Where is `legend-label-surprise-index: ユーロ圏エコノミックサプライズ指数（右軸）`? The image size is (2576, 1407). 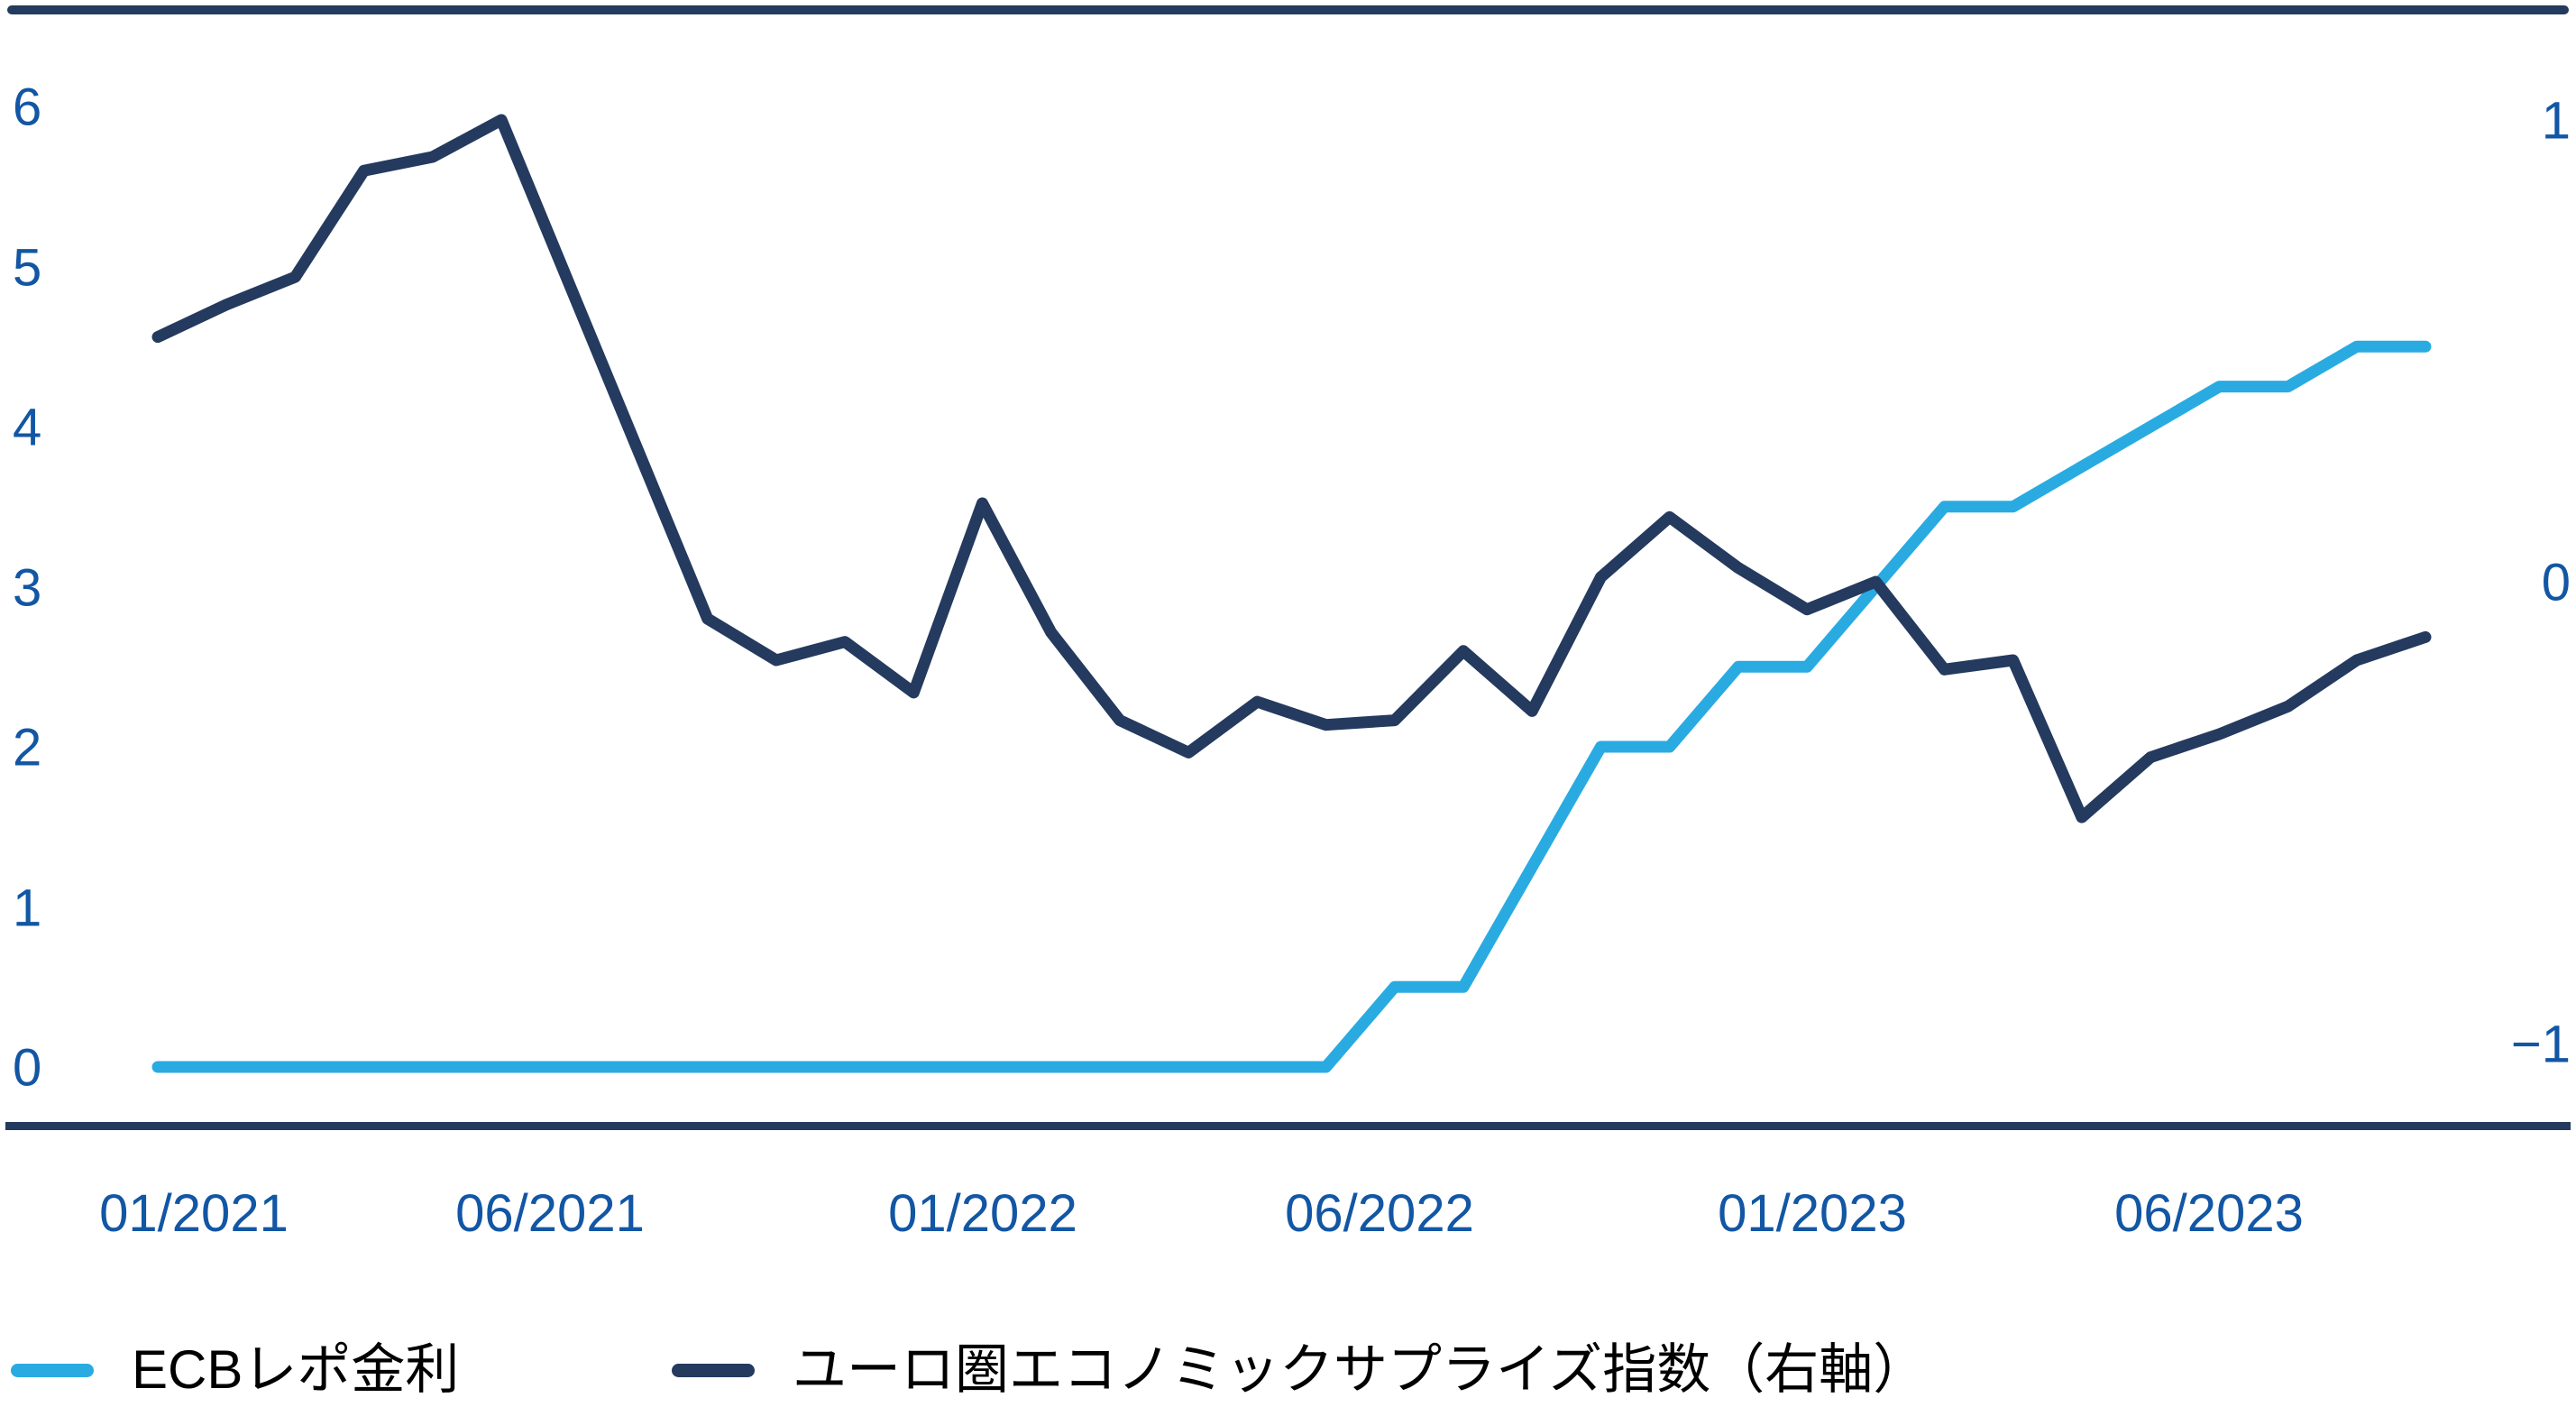 legend-label-surprise-index: ユーロ圏エコノミックサプライズ指数（右軸） is located at coordinates (1360, 1369).